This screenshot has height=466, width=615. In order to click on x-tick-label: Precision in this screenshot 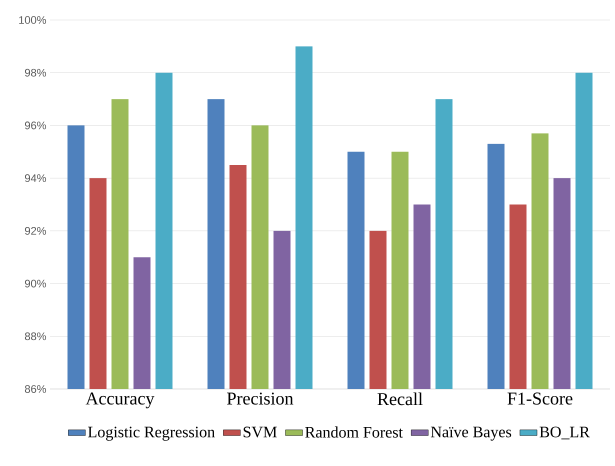, I will do `click(260, 398)`.